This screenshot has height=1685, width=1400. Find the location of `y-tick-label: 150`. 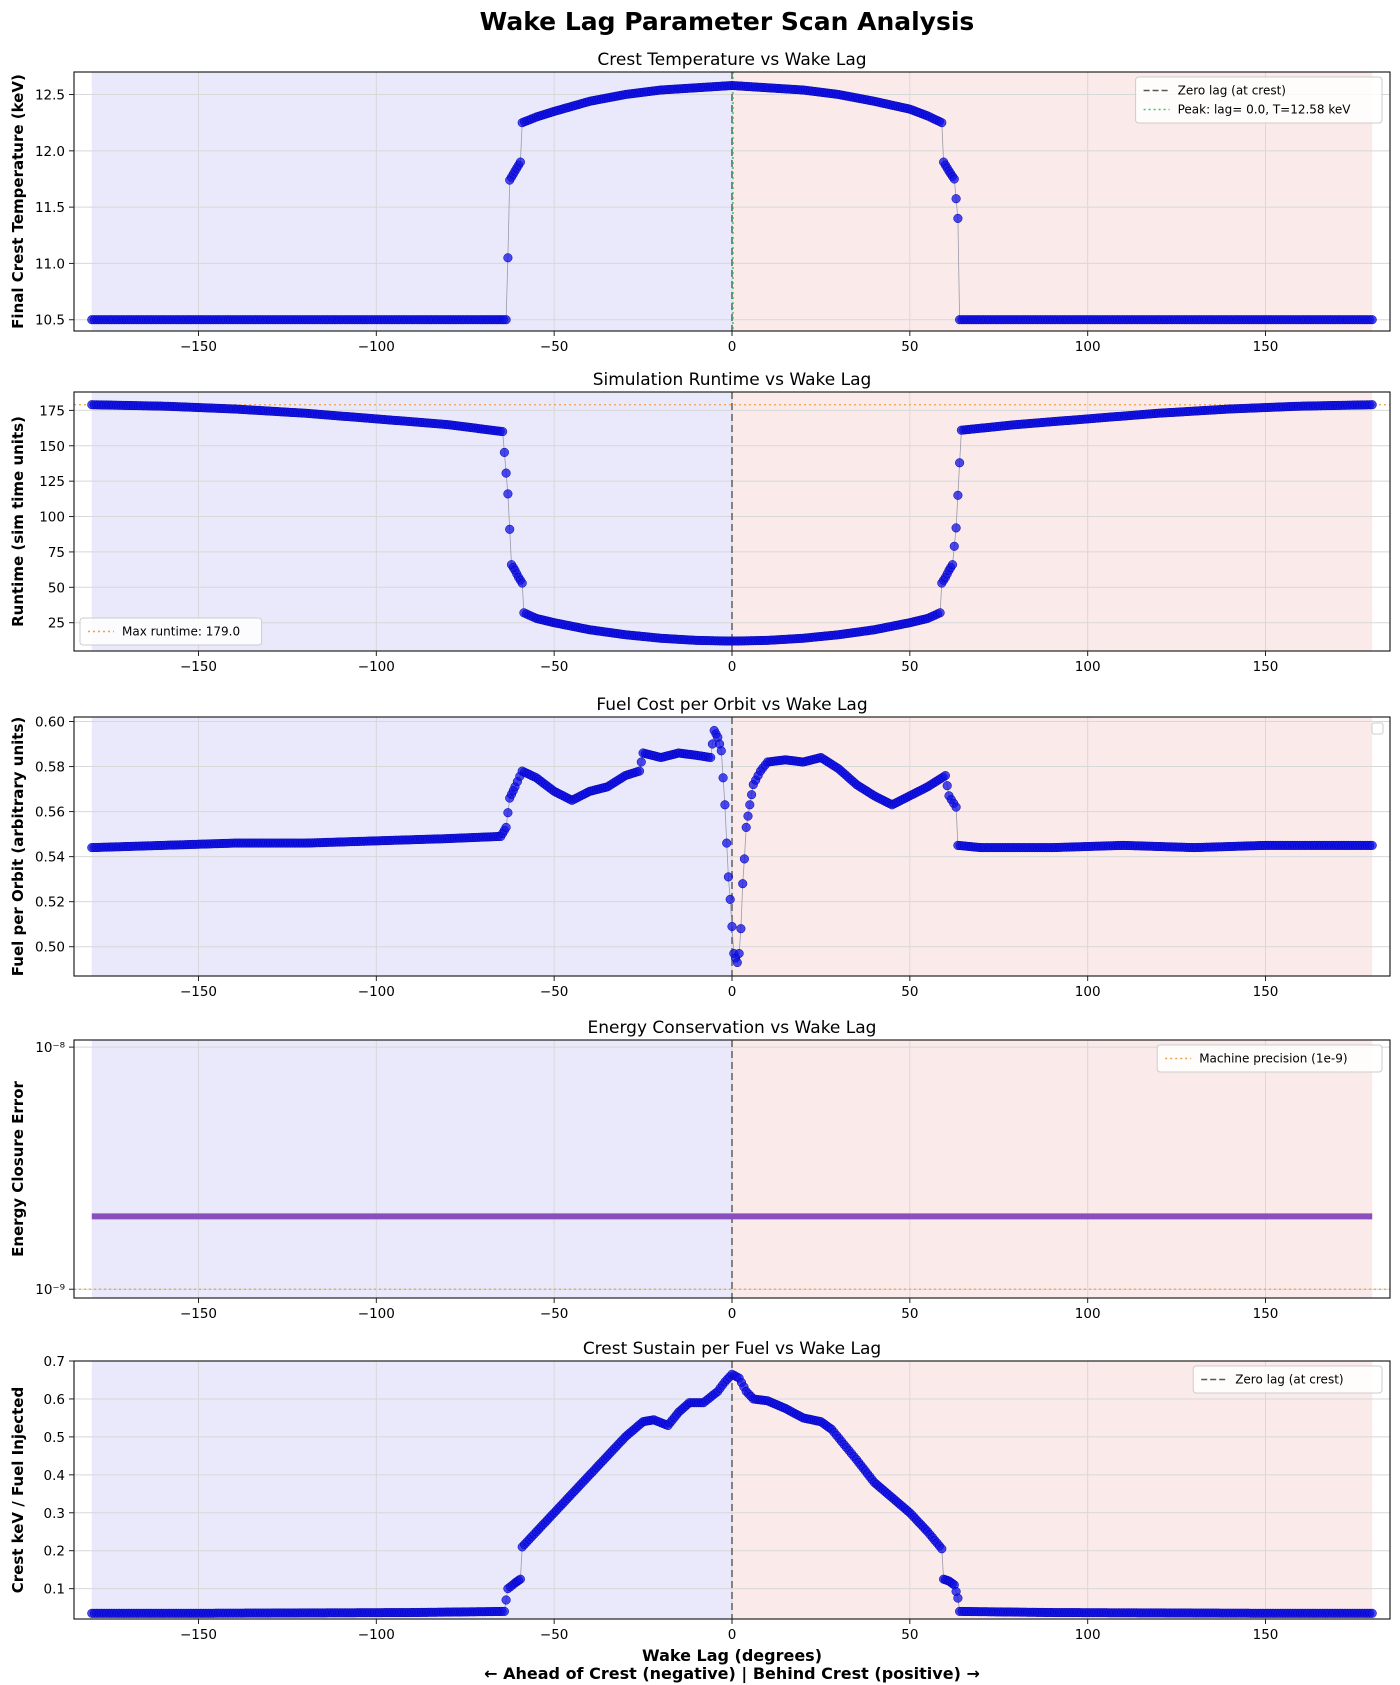

y-tick-label: 150 is located at coordinates (52, 447).